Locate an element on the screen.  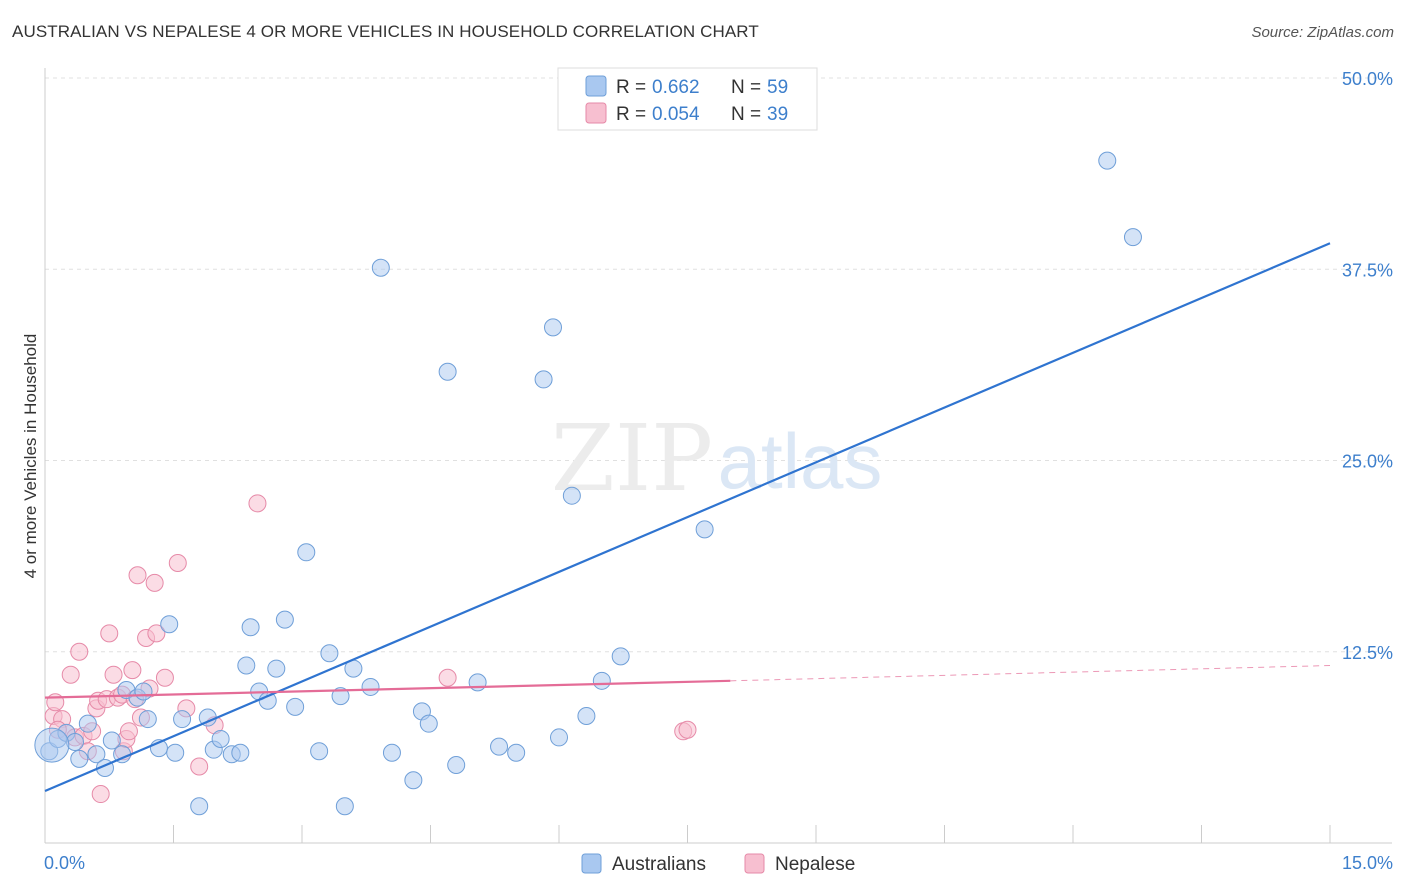
nepalese-trend-line is located at coordinates (387, 689).